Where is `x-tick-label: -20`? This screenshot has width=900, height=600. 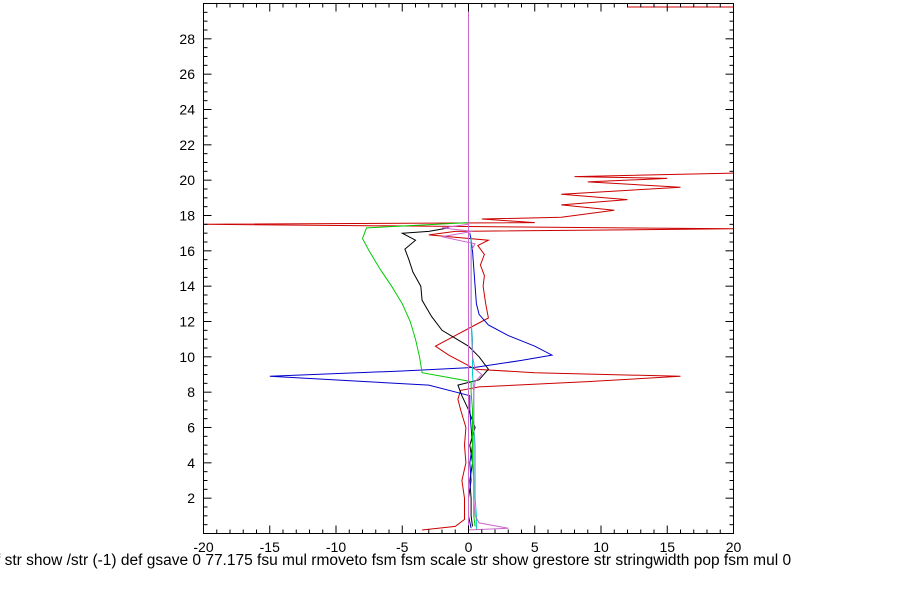 x-tick-label: -20 is located at coordinates (203, 547).